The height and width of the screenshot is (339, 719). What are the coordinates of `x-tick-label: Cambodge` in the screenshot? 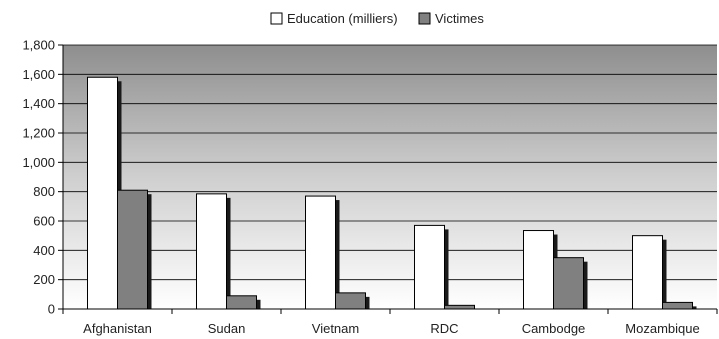 It's located at (554, 328).